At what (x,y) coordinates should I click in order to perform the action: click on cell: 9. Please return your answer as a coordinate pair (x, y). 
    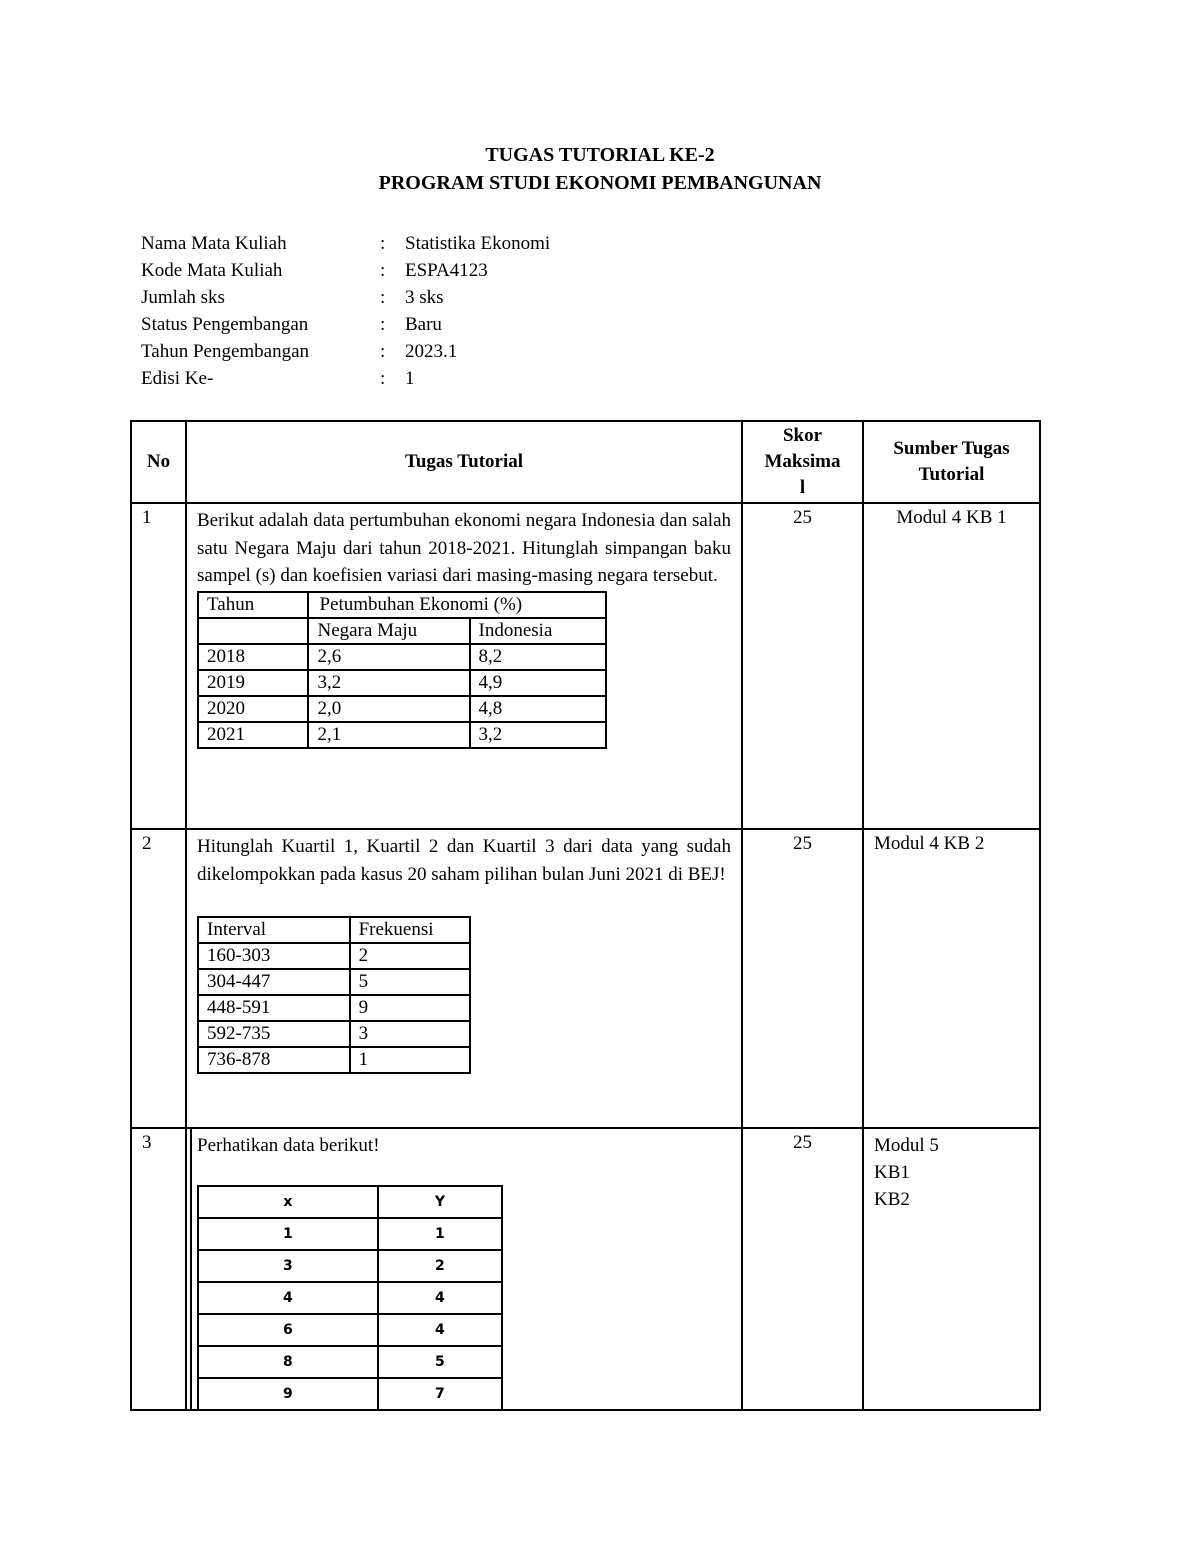
    Looking at the image, I should click on (288, 1393).